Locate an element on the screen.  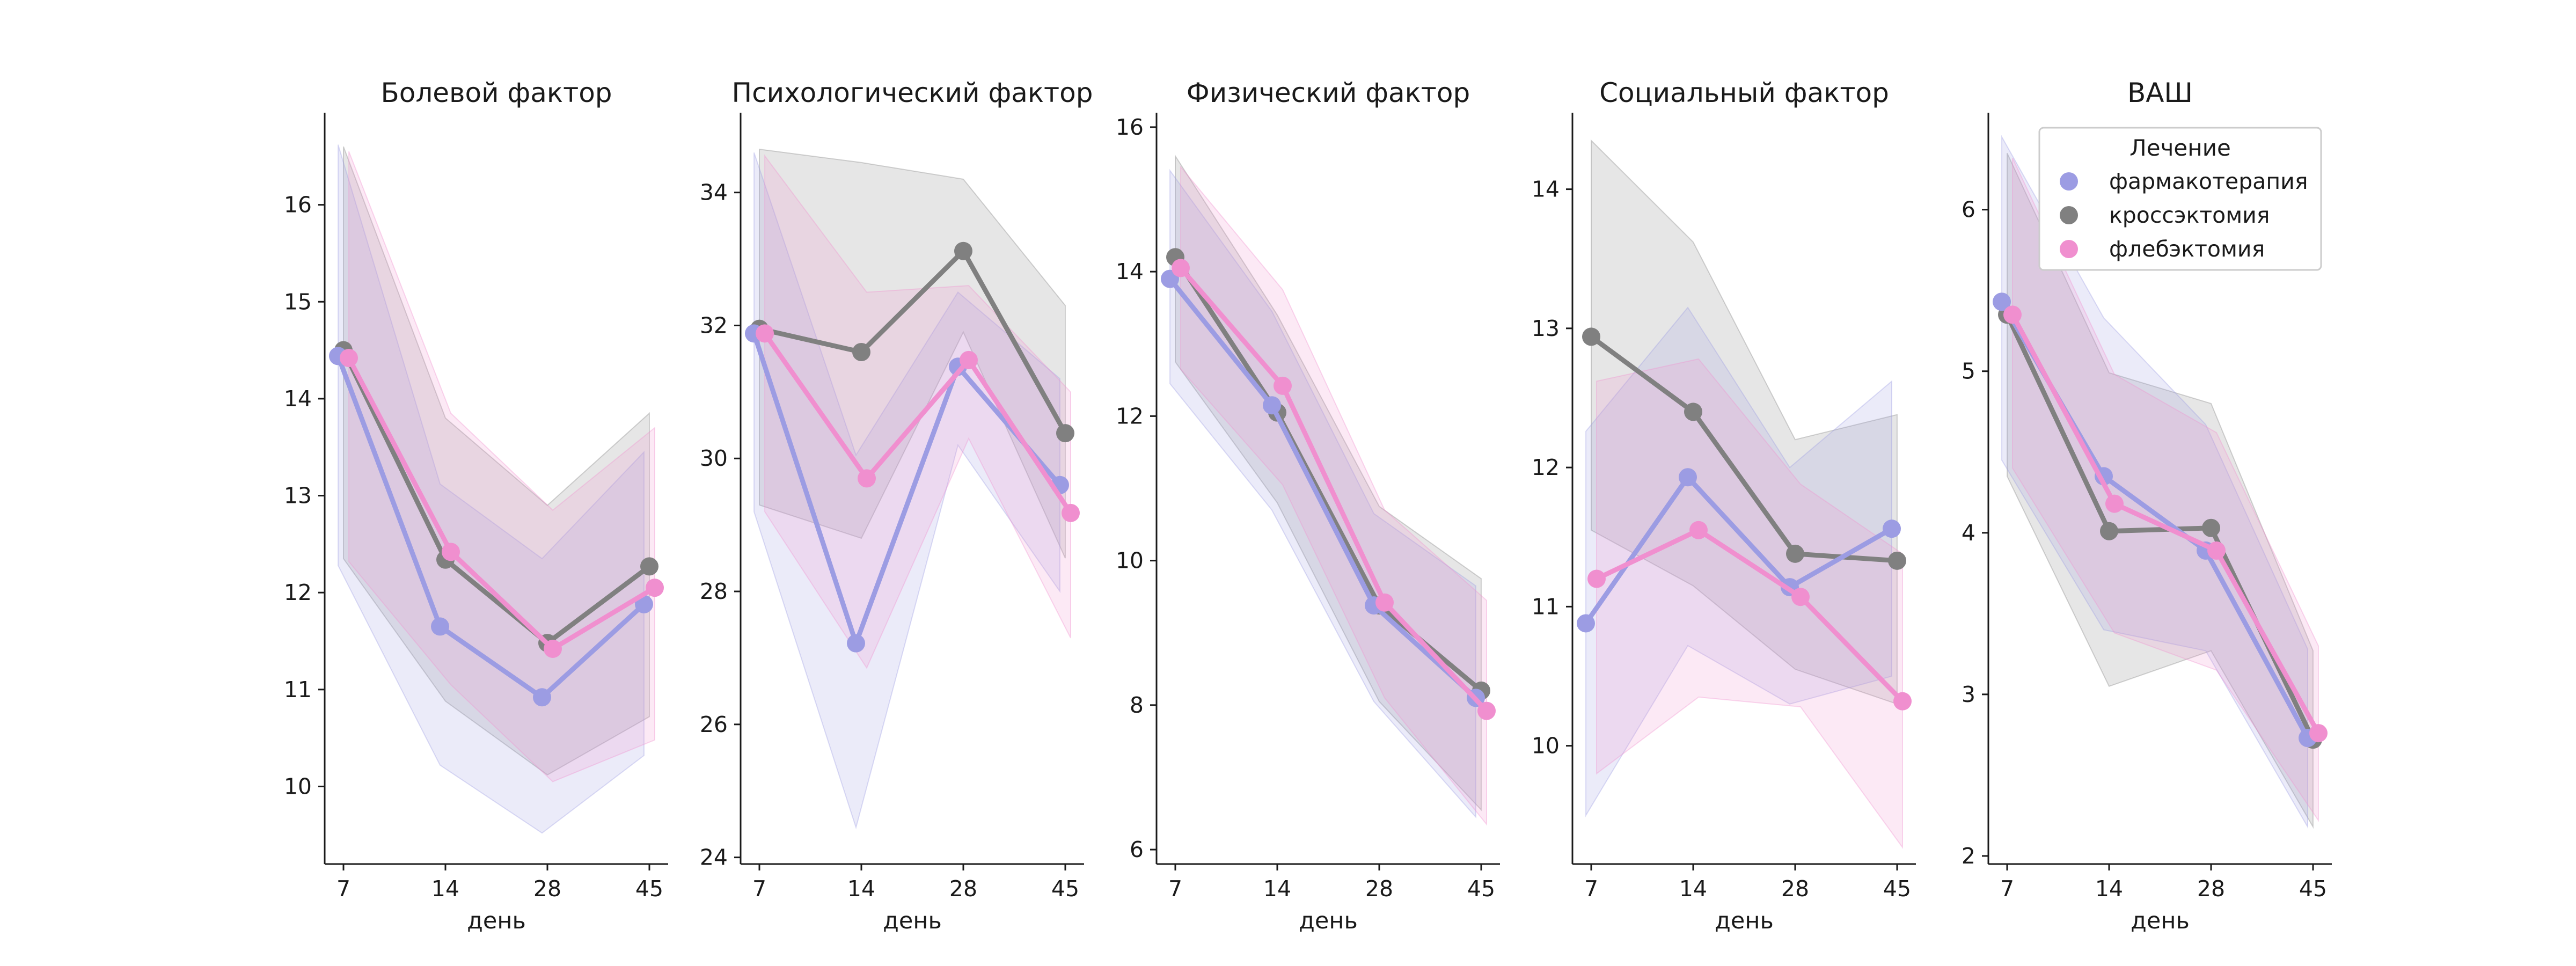
y-tick-label: 32 is located at coordinates (714, 325).